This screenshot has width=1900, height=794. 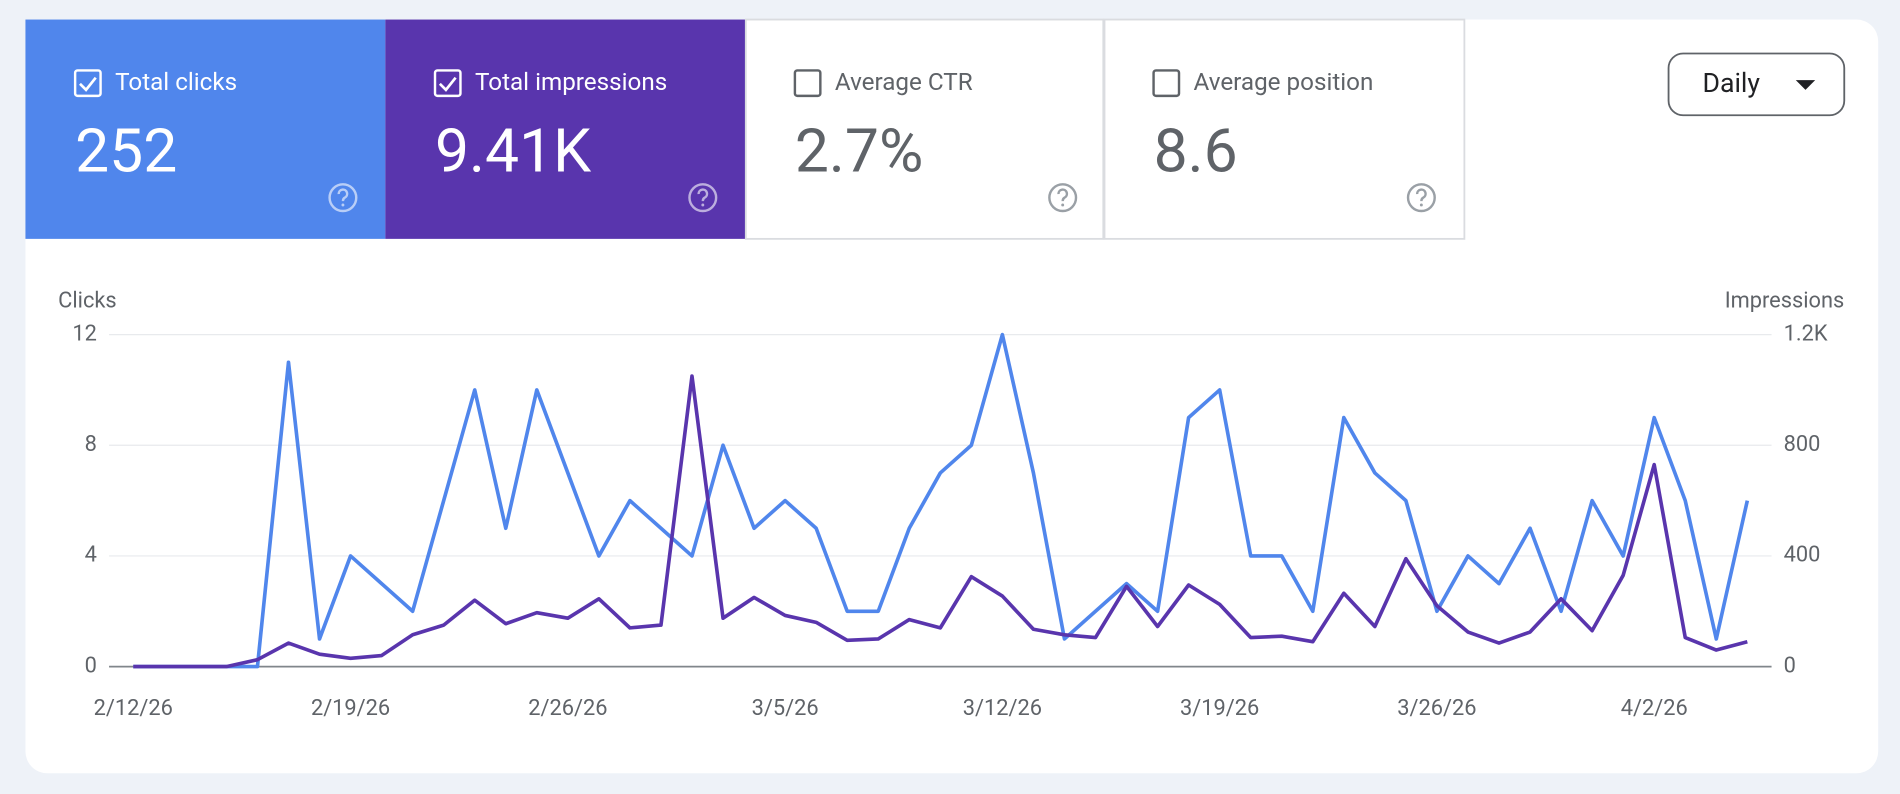 I want to click on dropdown-label: Daily, so click(x=1731, y=83).